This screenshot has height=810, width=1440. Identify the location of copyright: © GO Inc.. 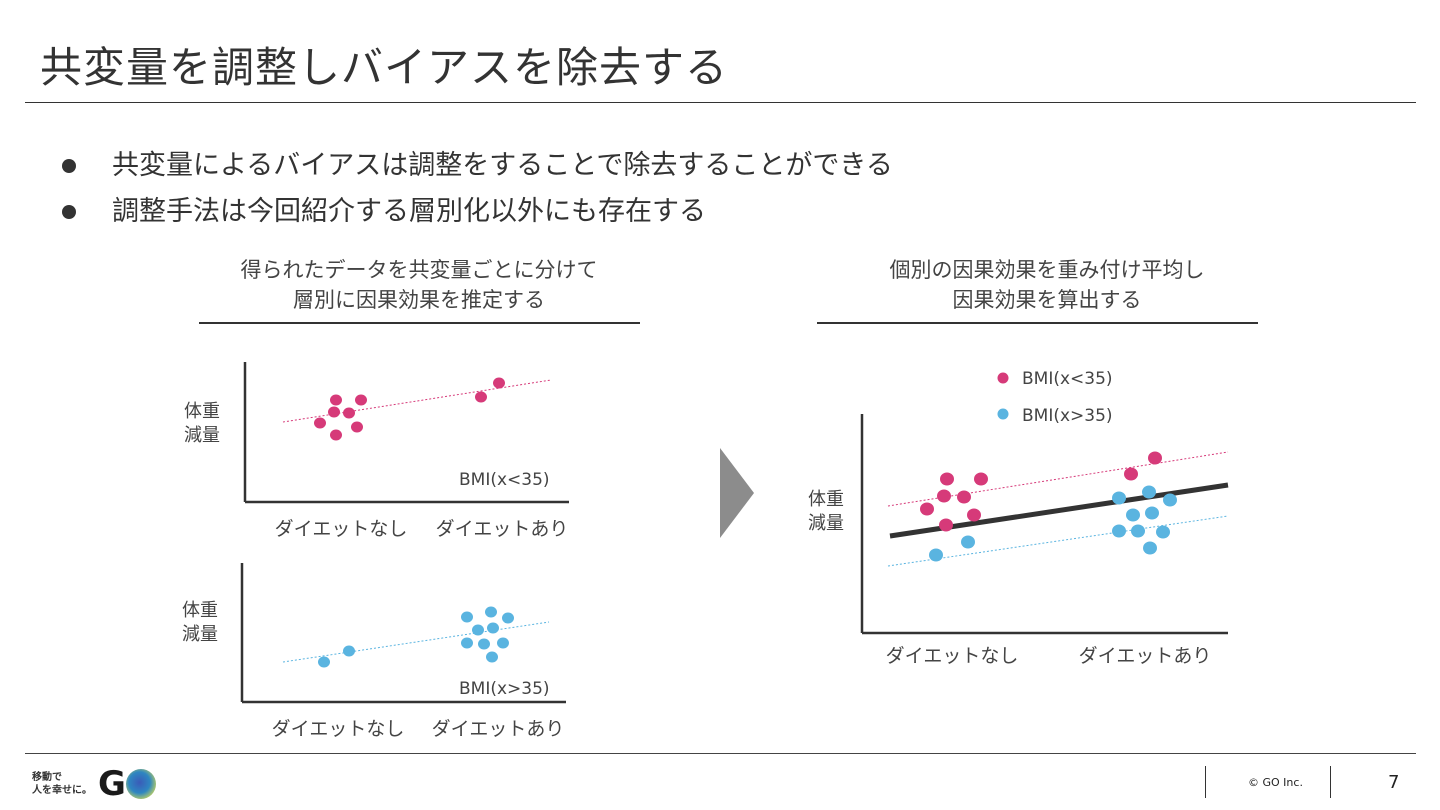
(1275, 782).